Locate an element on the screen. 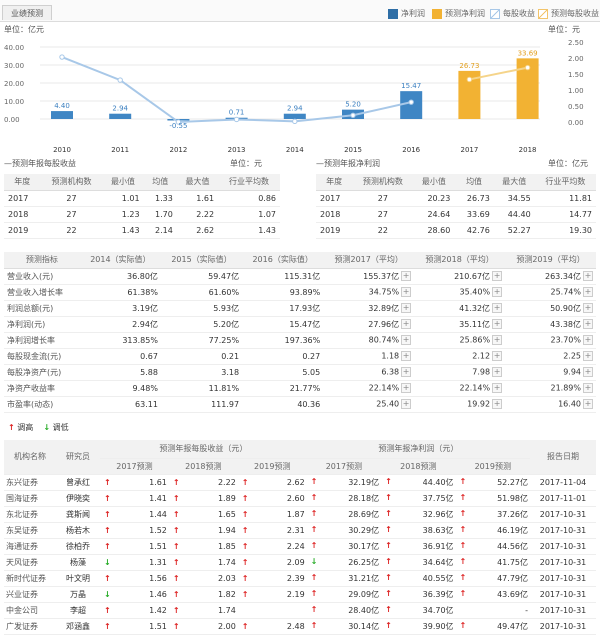  legend-eps: 每股收益 is located at coordinates (512, 13).